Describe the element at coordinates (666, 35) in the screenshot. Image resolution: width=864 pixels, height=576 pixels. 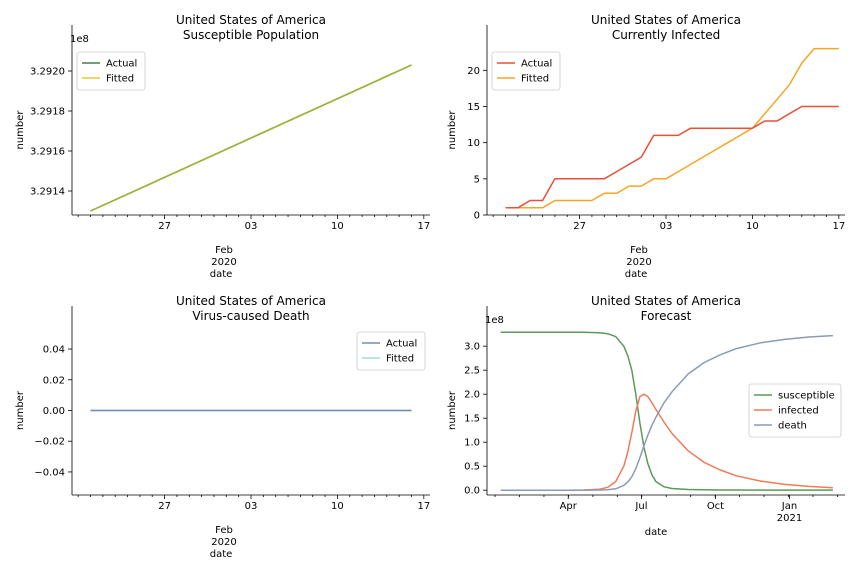
I see `chart-subtitle: Currently Infected` at that location.